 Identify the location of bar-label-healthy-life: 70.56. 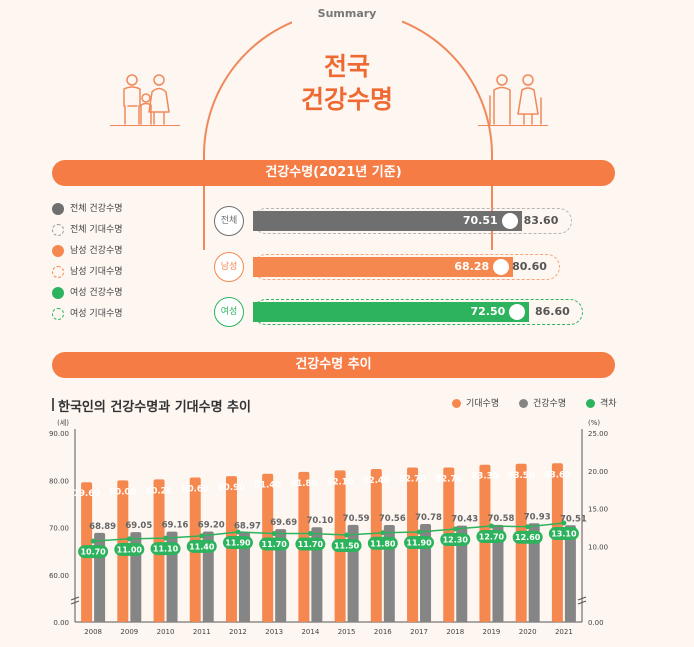
(392, 519).